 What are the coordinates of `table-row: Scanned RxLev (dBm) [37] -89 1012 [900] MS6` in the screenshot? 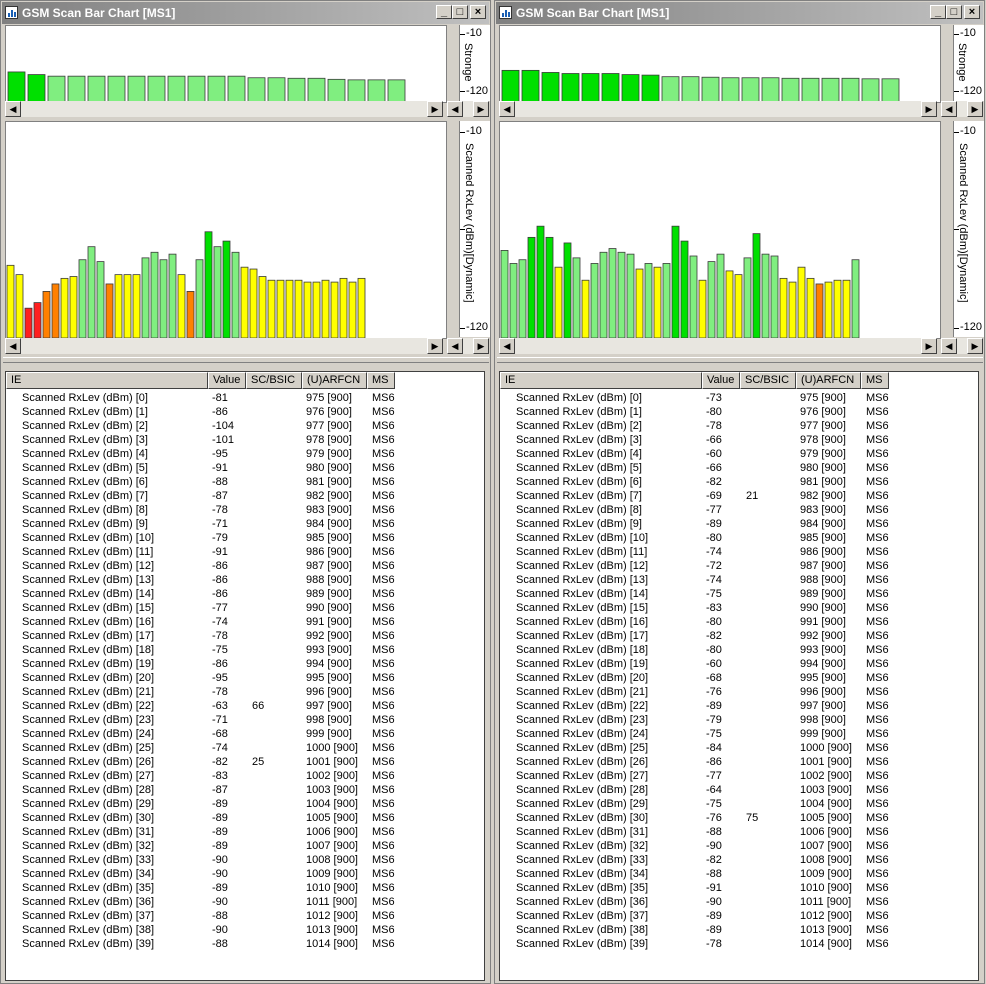 It's located at (738, 916).